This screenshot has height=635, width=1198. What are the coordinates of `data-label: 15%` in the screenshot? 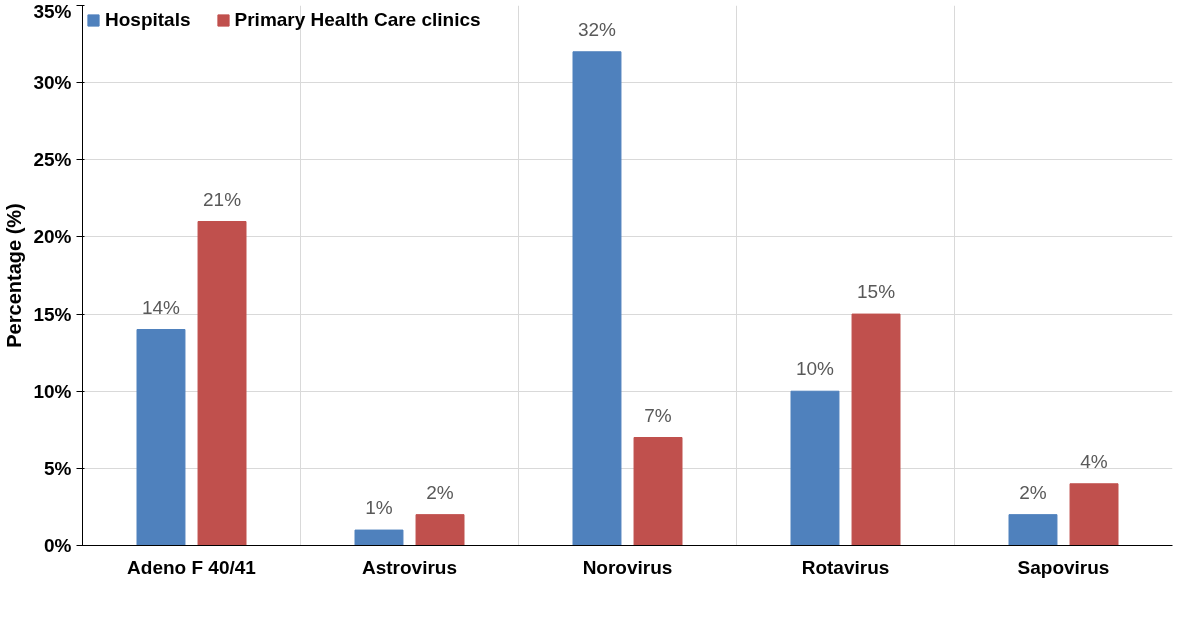 It's located at (876, 292).